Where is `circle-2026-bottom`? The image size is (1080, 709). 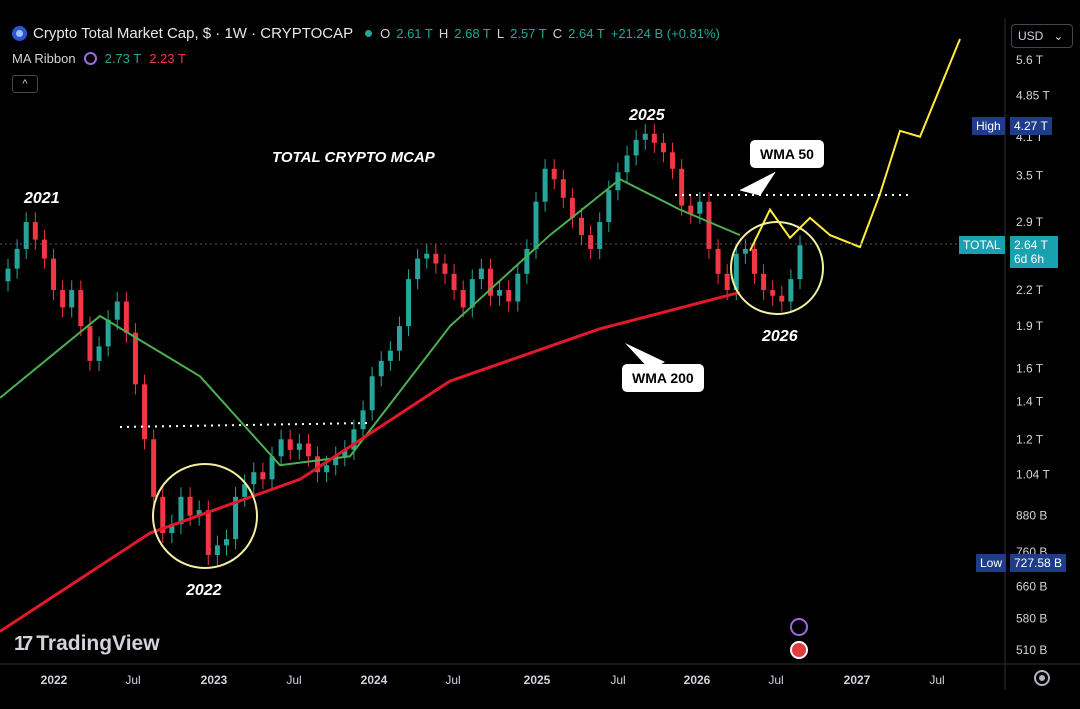 circle-2026-bottom is located at coordinates (777, 268).